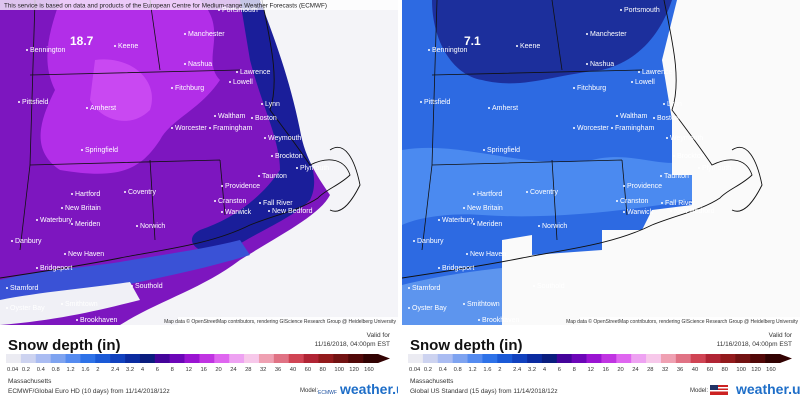 This screenshot has height=400, width=800. What do you see at coordinates (530, 46) in the screenshot?
I see `city-label: Keene` at bounding box center [530, 46].